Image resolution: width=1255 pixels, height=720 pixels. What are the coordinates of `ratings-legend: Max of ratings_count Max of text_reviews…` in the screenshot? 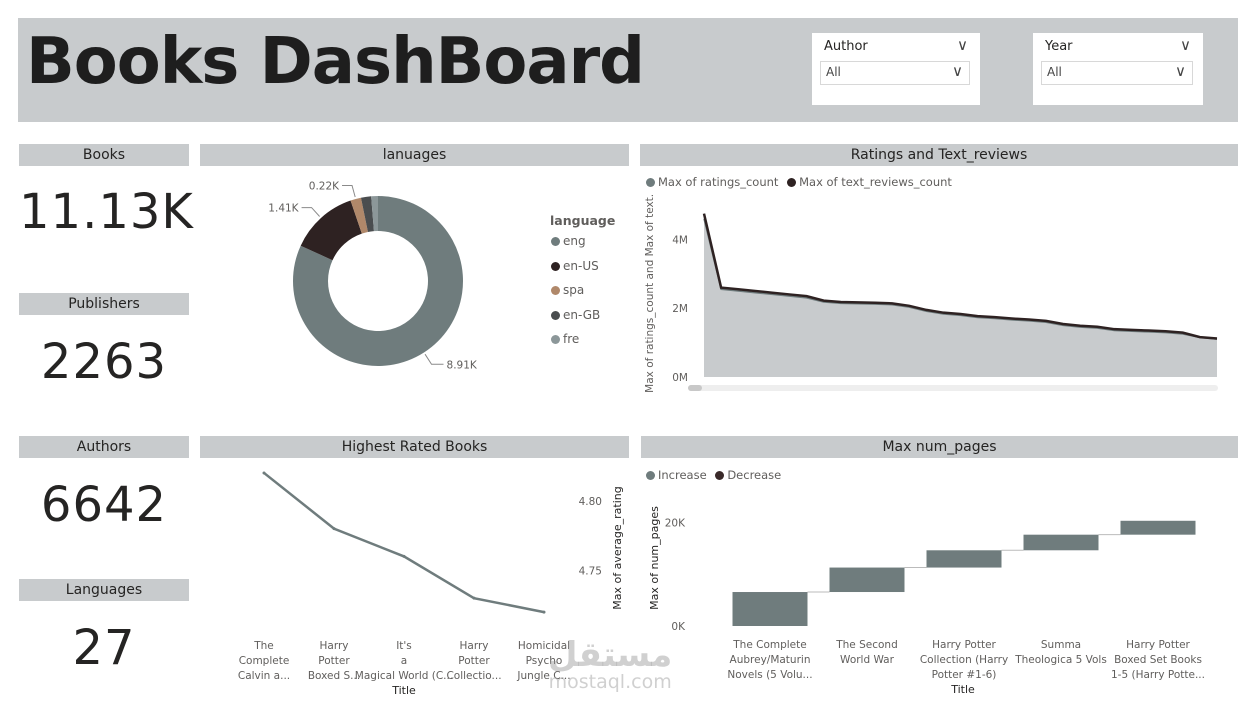 It's located at (799, 182).